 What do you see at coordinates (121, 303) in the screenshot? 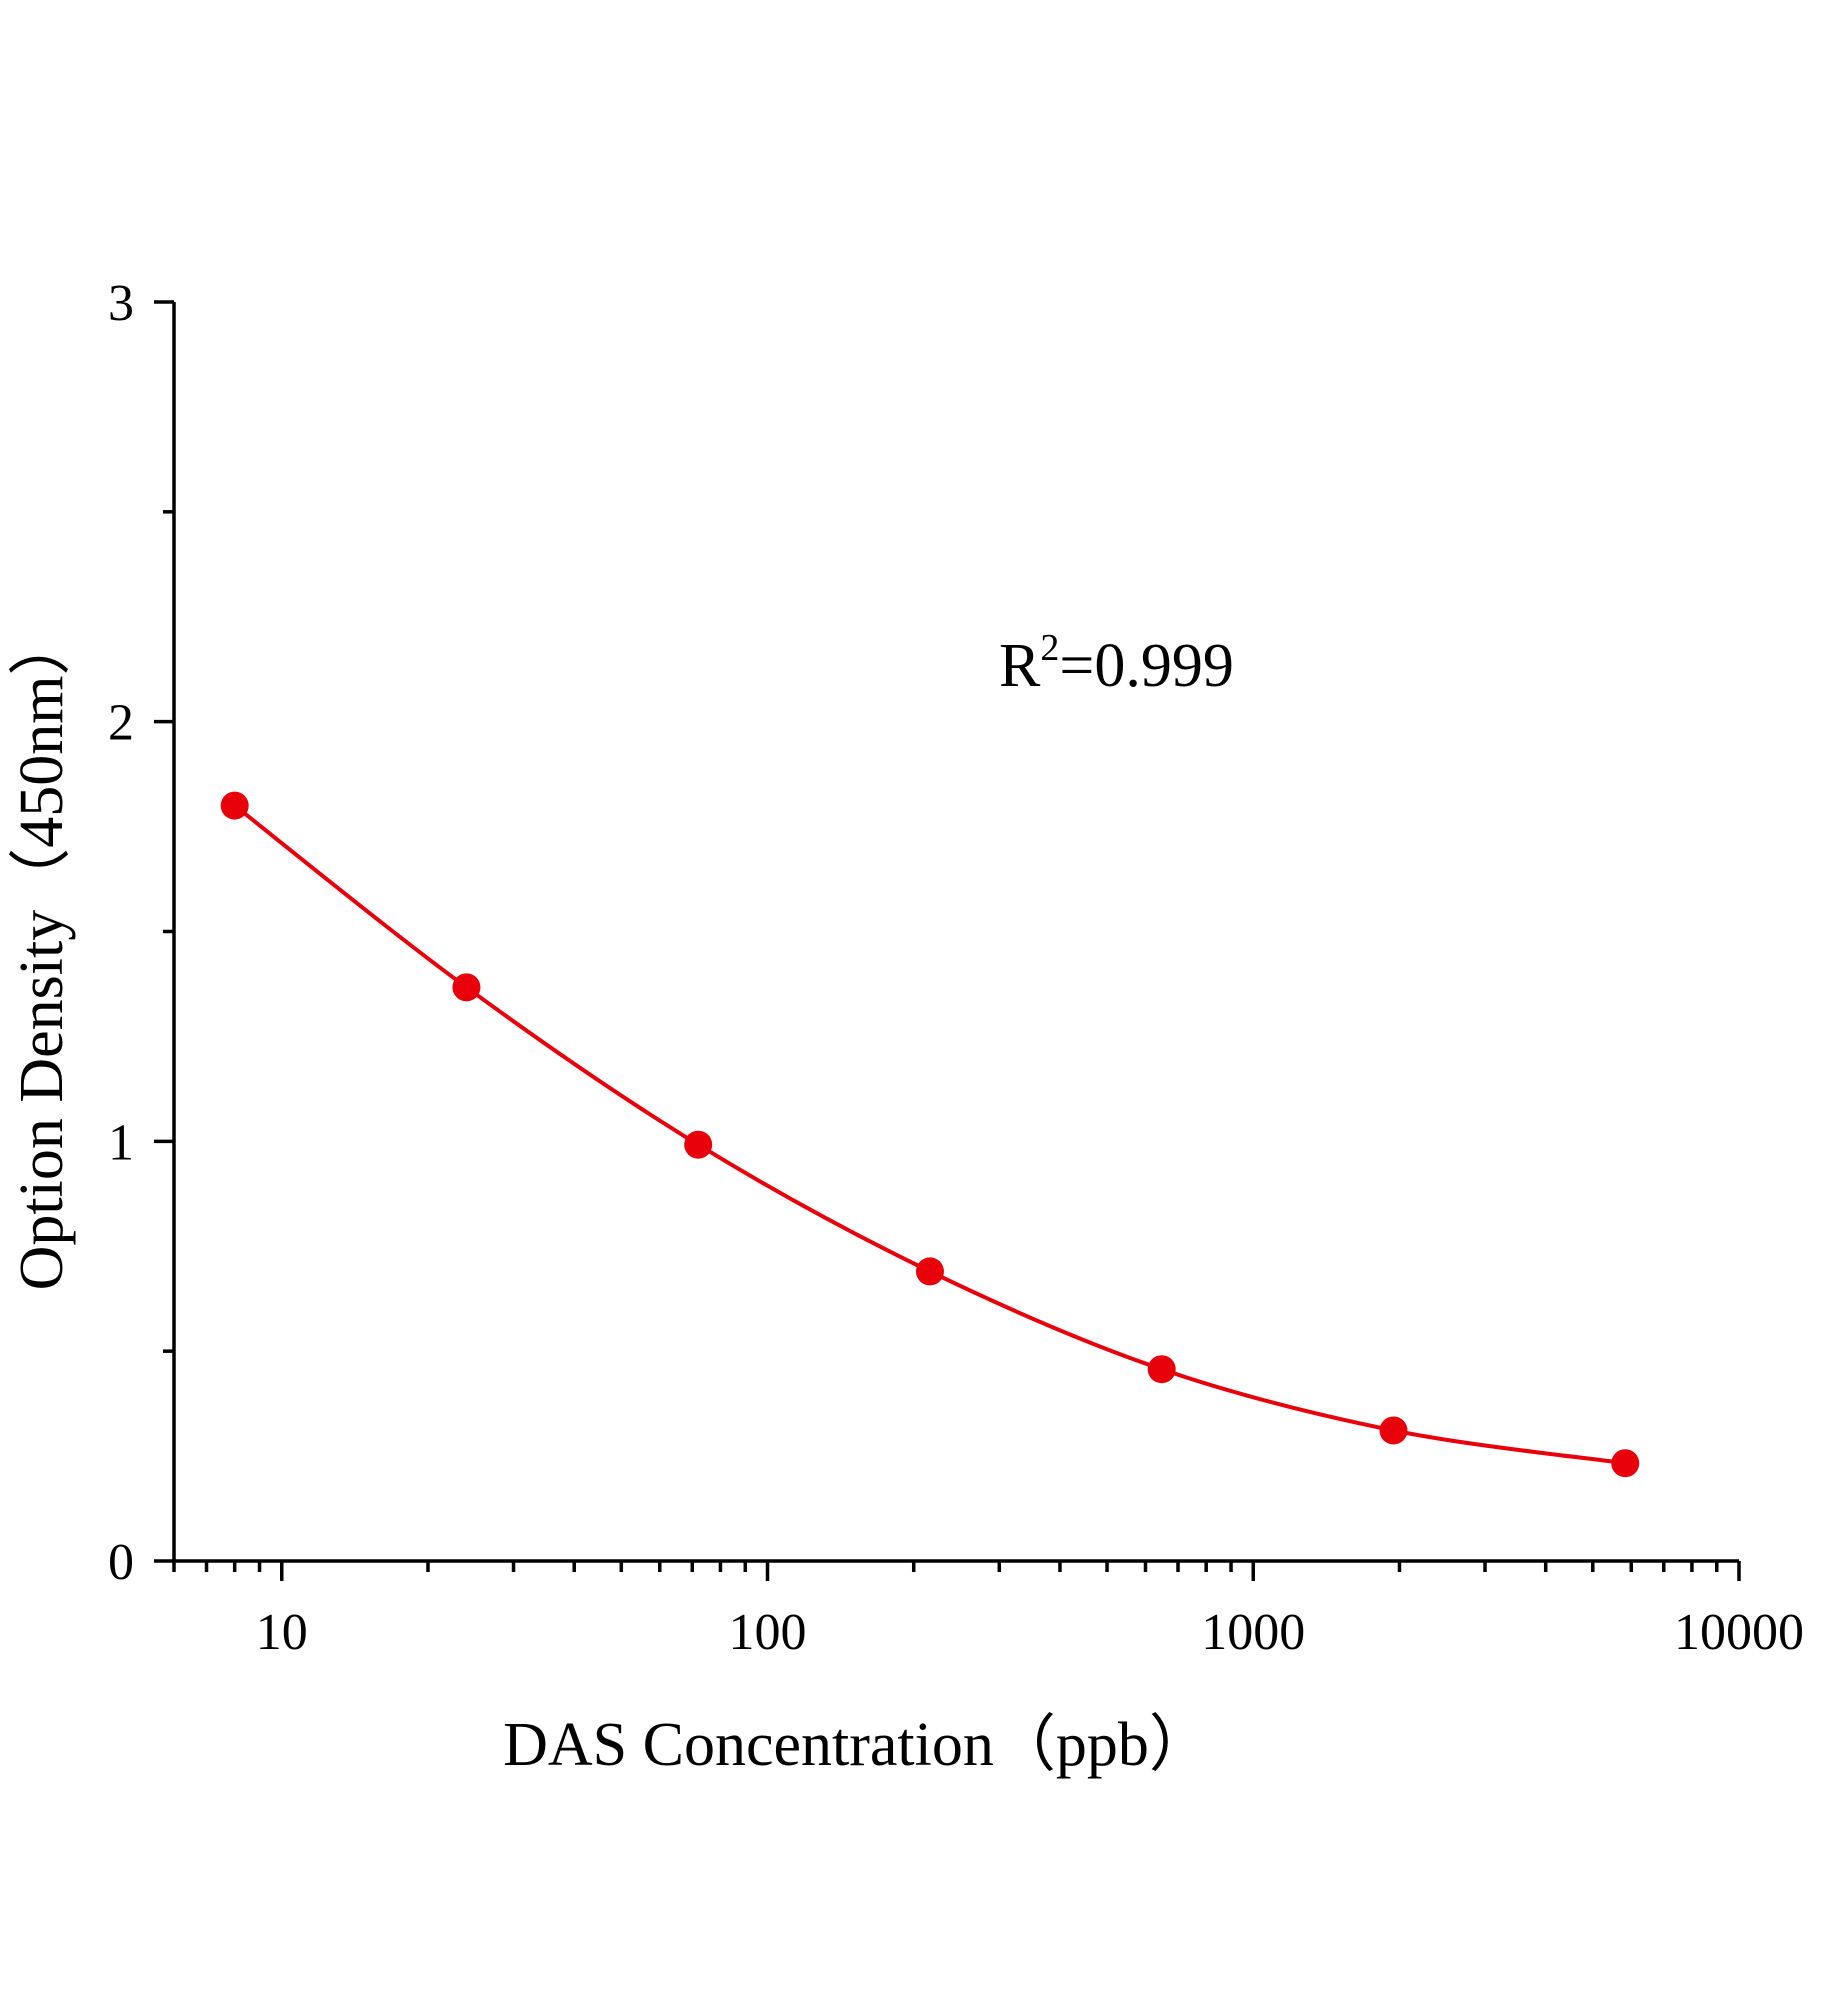
I see `y-tick-label: 3` at bounding box center [121, 303].